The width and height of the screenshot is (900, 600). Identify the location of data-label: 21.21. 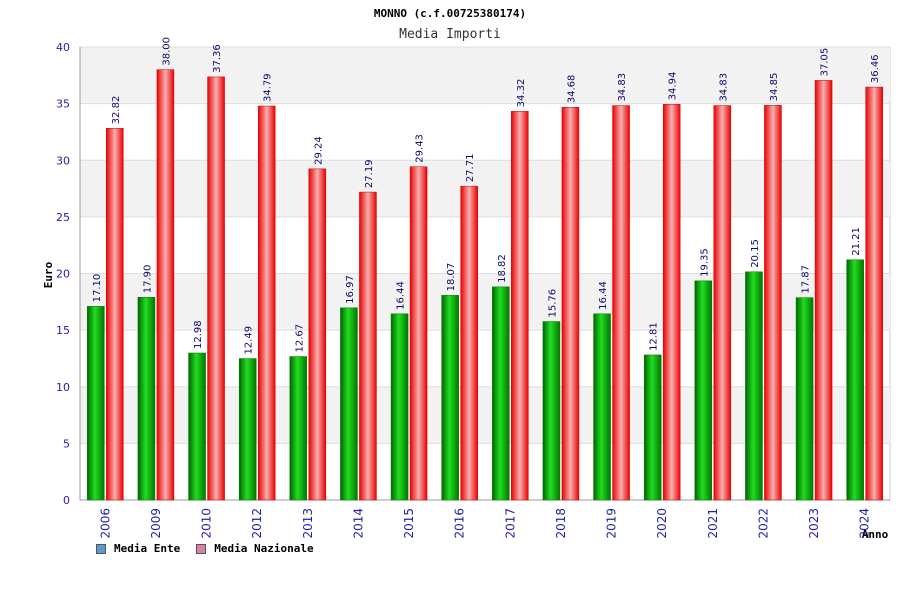
(856, 241).